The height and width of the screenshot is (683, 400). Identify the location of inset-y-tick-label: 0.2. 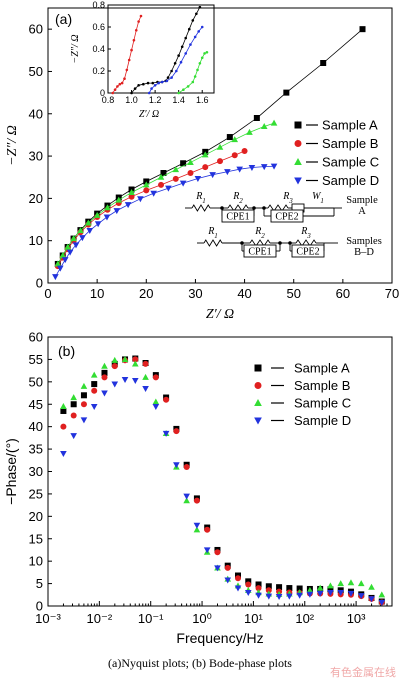
(98, 71).